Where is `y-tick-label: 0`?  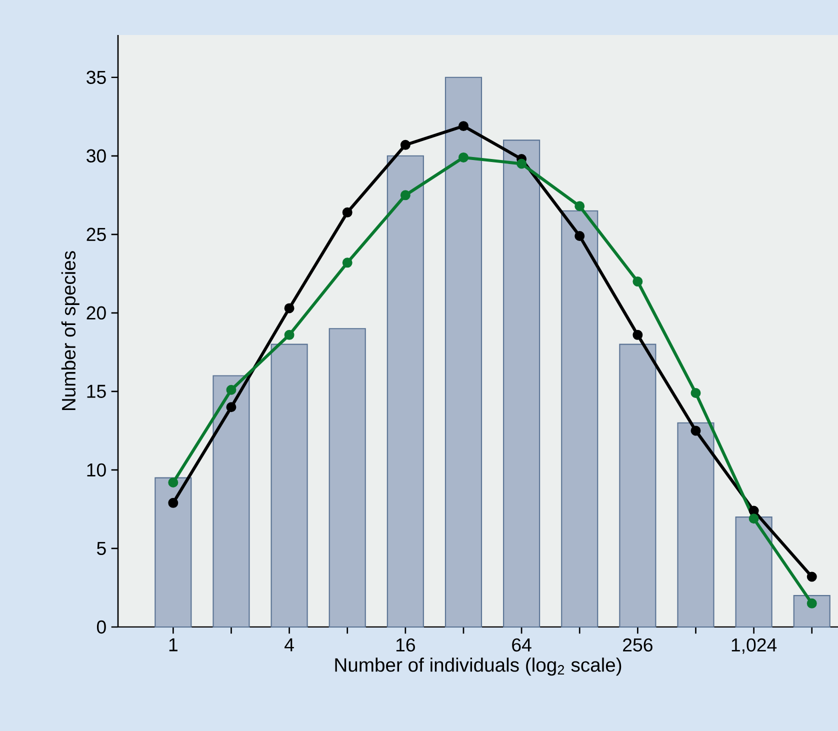 y-tick-label: 0 is located at coordinates (101, 627).